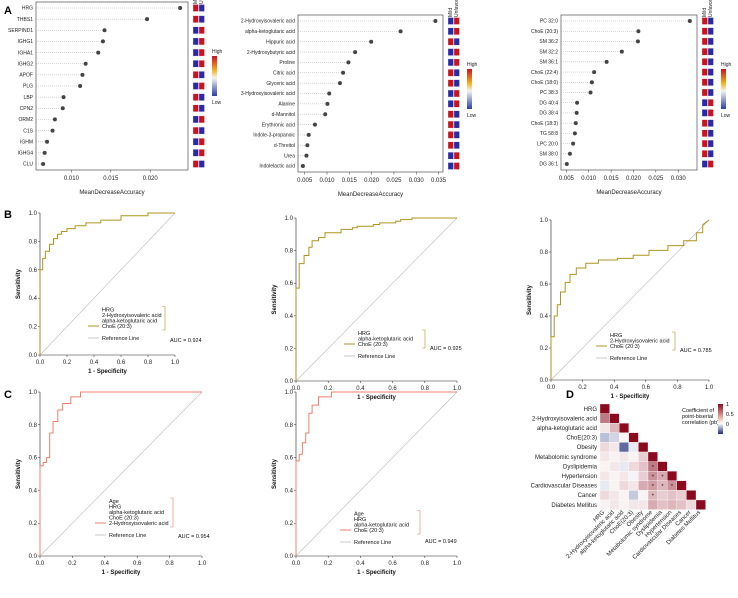 Image resolution: width=738 pixels, height=598 pixels. I want to click on panel-label-a: A, so click(8, 11).